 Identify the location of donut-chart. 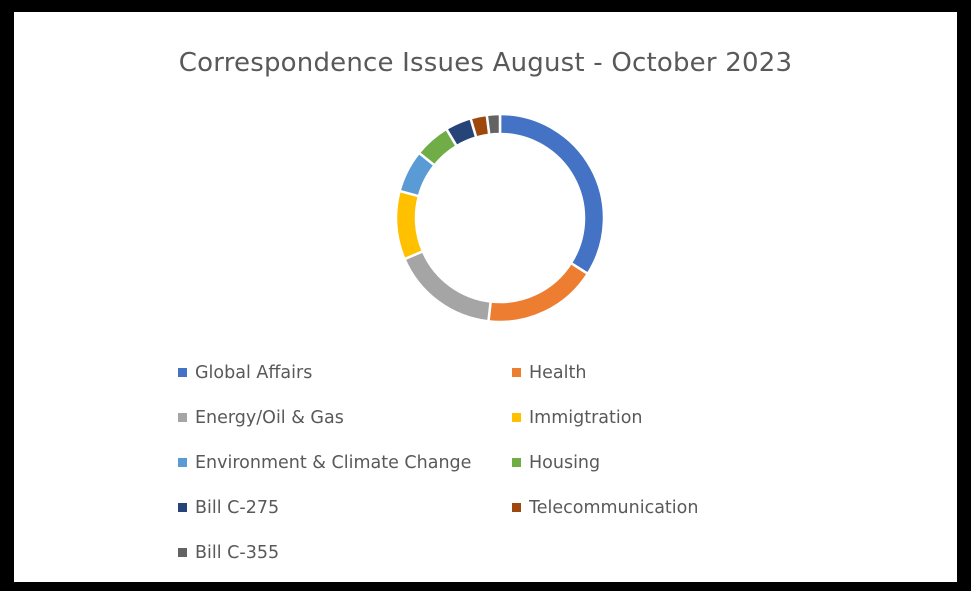
(500, 218).